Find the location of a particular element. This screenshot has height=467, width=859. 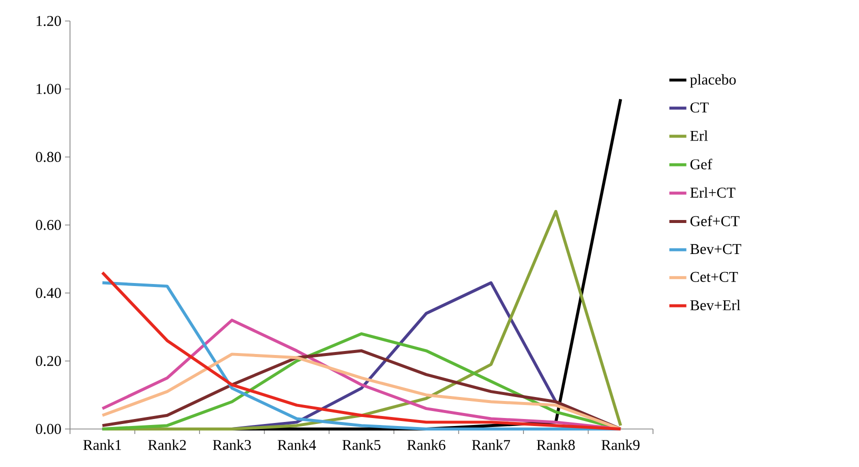

x-tick-label: Rank7 is located at coordinates (491, 445).